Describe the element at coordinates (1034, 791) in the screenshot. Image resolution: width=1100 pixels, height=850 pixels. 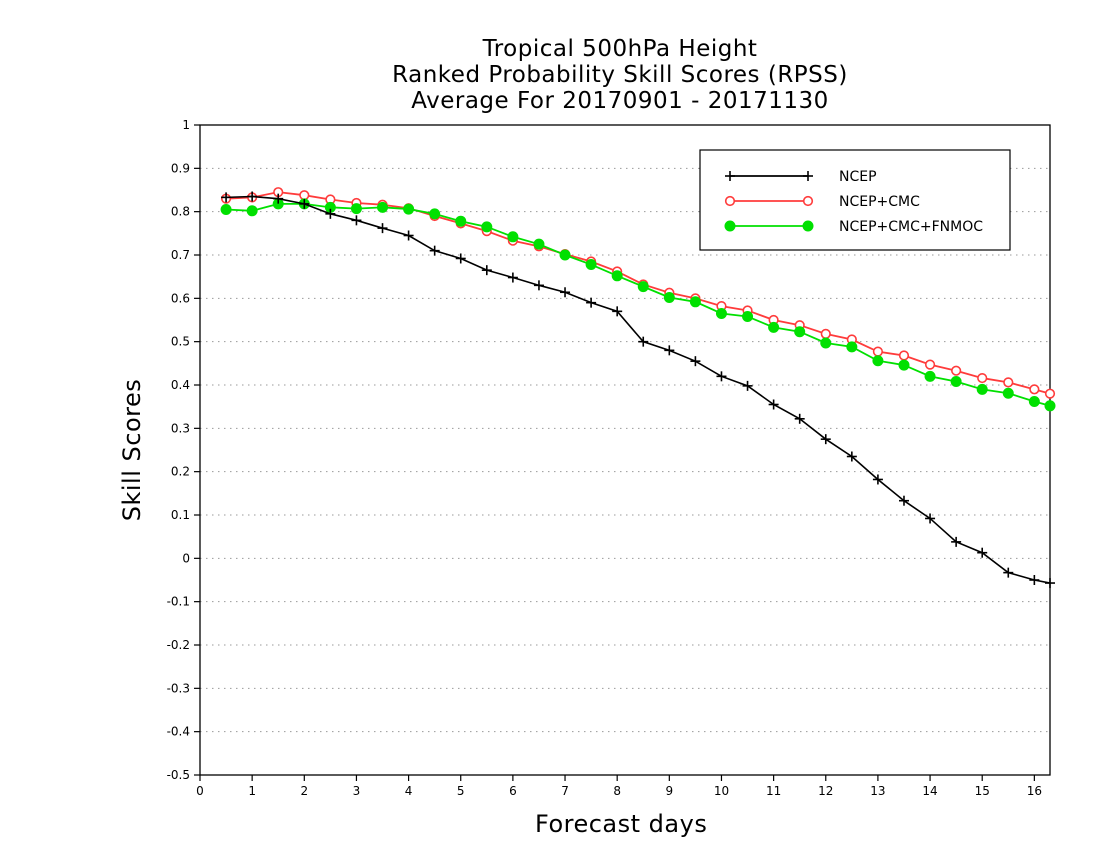
I see `x-tick-label: 16` at that location.